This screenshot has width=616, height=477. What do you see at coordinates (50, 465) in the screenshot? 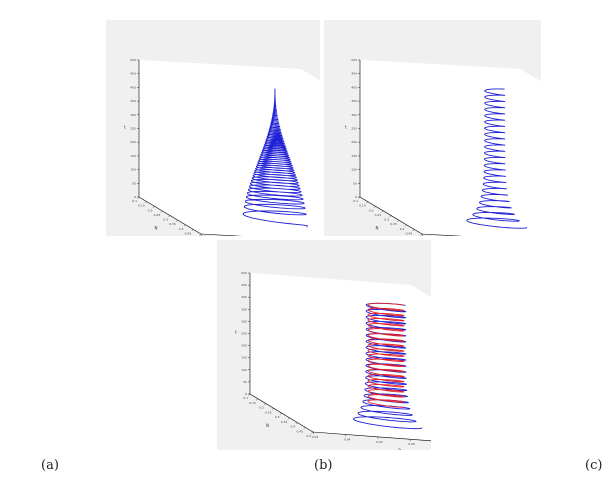
I see `caption-a: (a)` at bounding box center [50, 465].